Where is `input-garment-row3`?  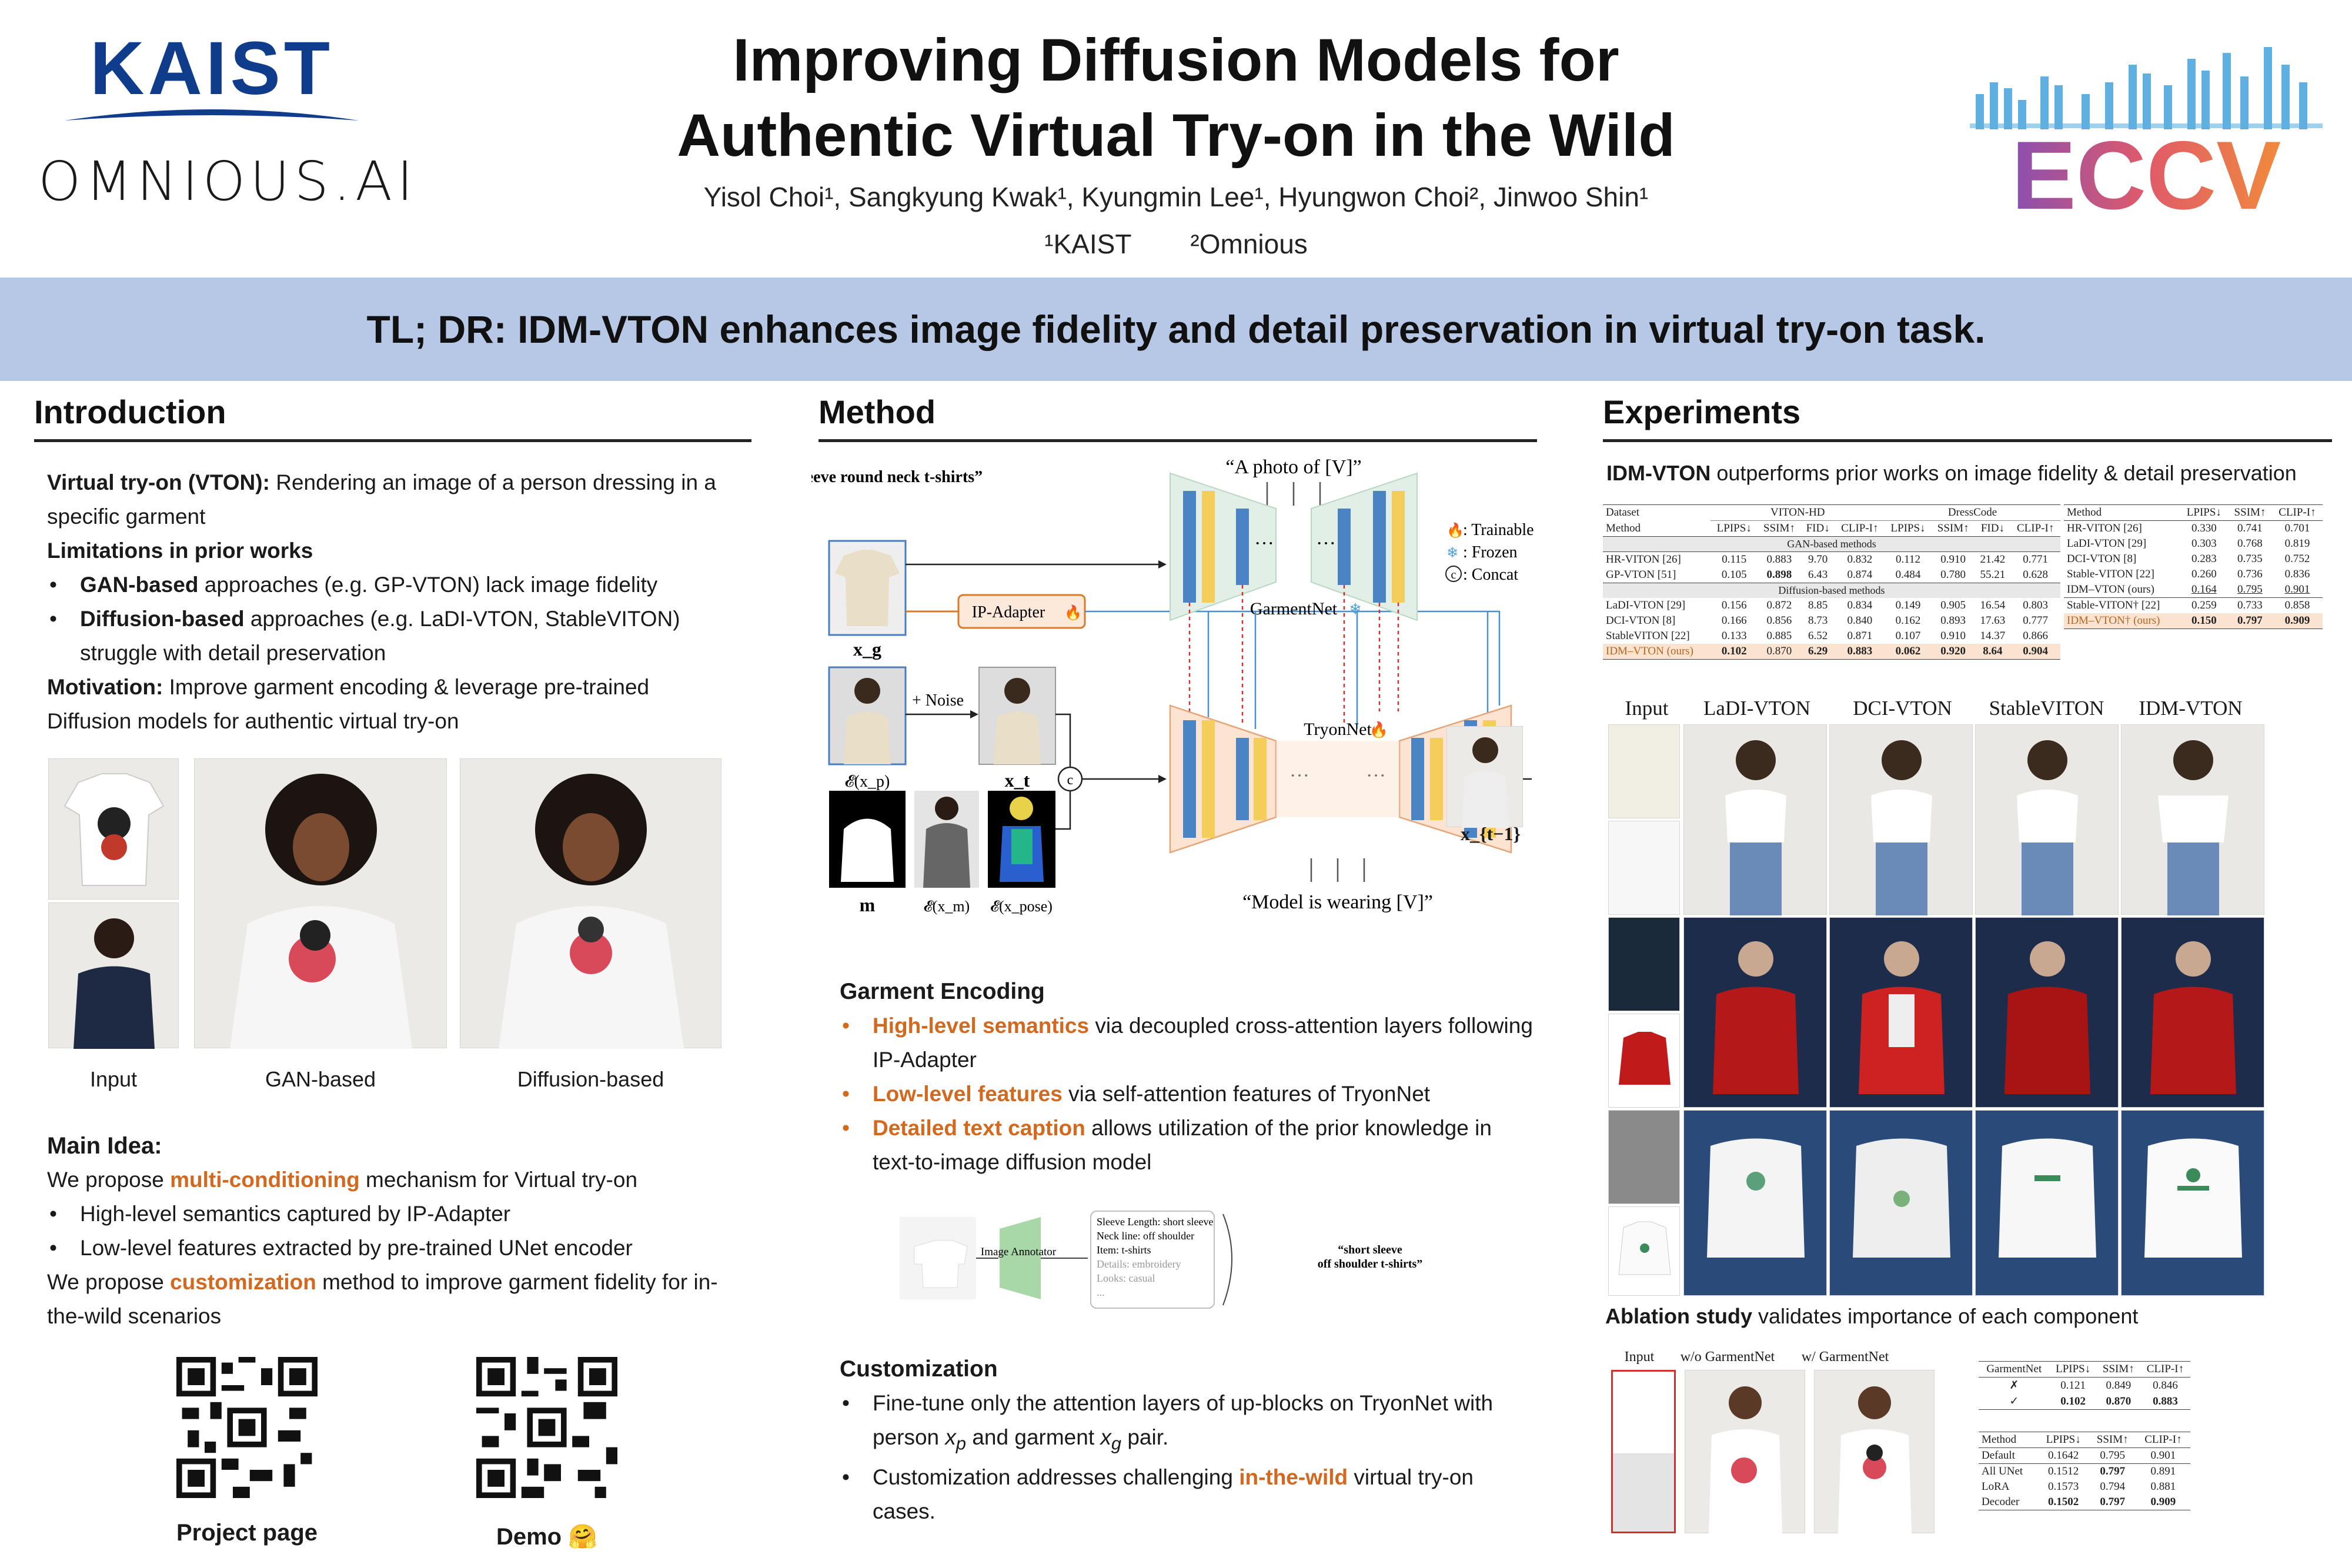 input-garment-row3 is located at coordinates (1644, 1251).